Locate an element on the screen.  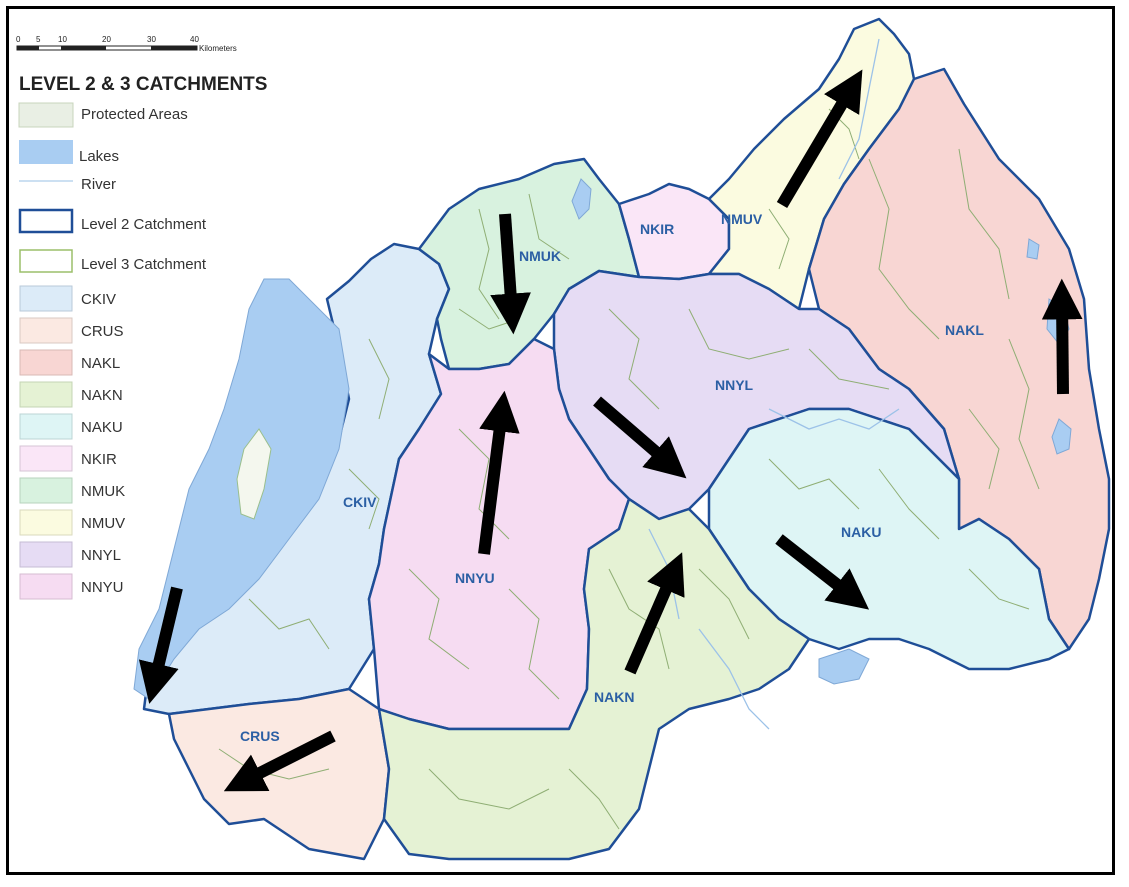
legend-swatch-level2 is located at coordinates (46, 221).